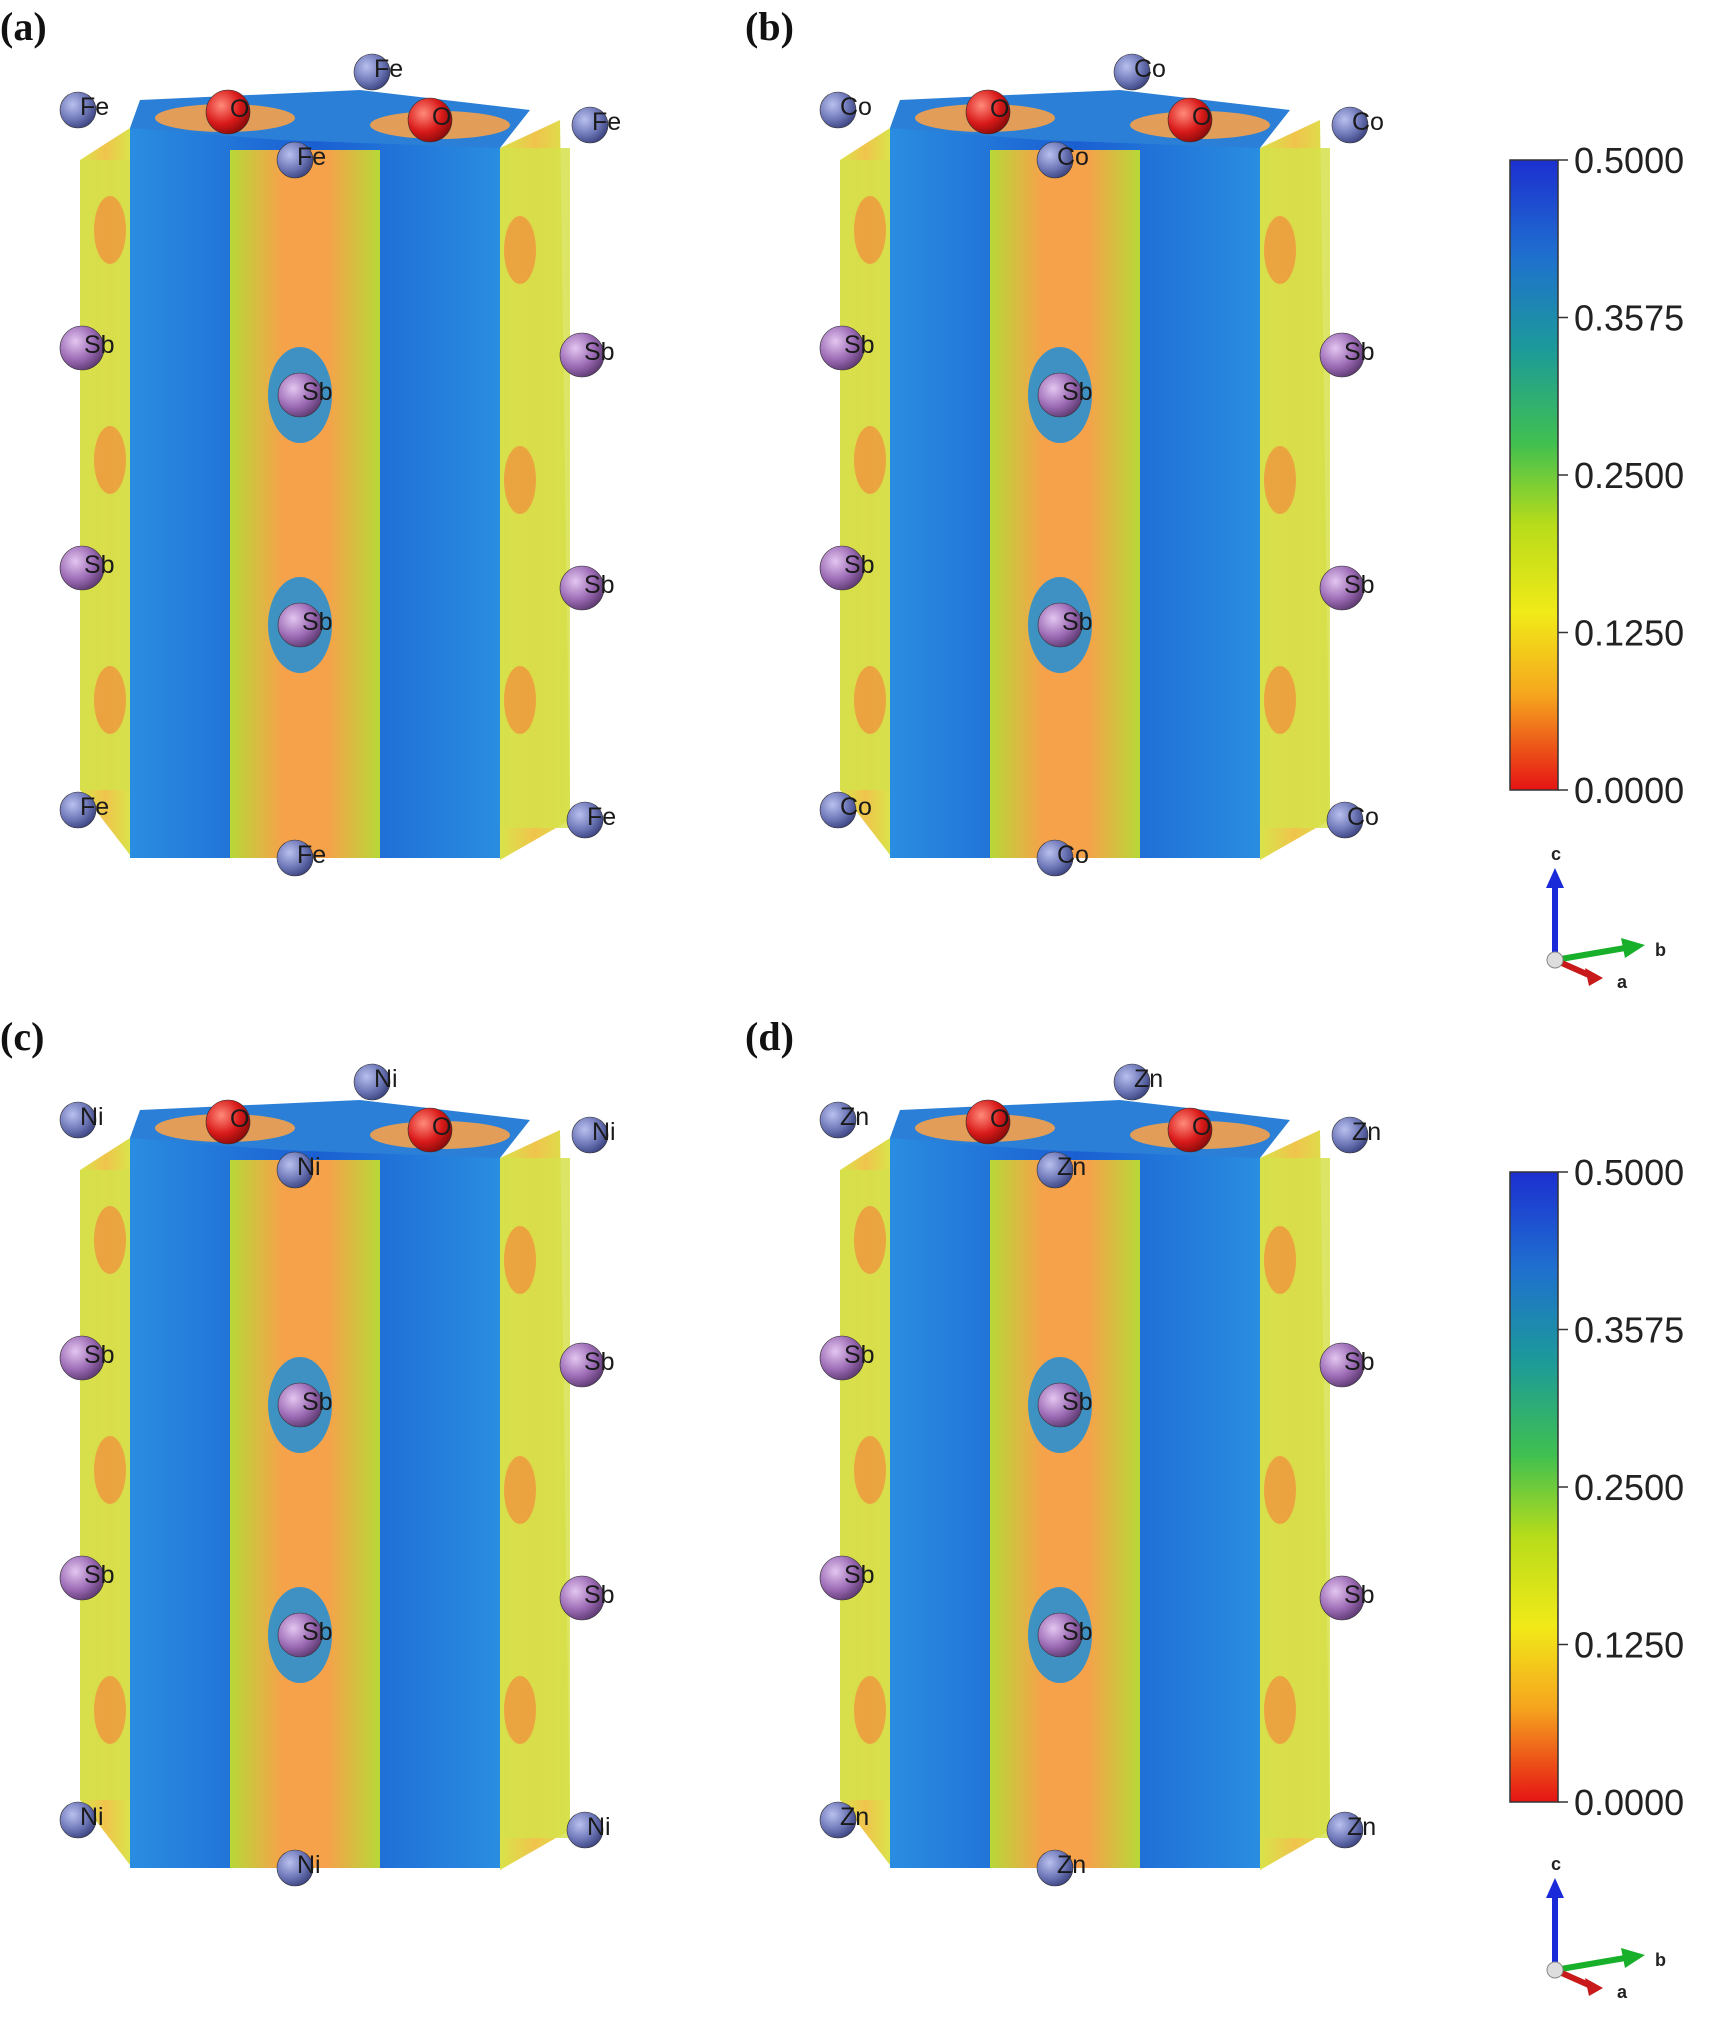 This screenshot has height=2017, width=1720. What do you see at coordinates (22, 1036) in the screenshot?
I see `panel-label: (c)` at bounding box center [22, 1036].